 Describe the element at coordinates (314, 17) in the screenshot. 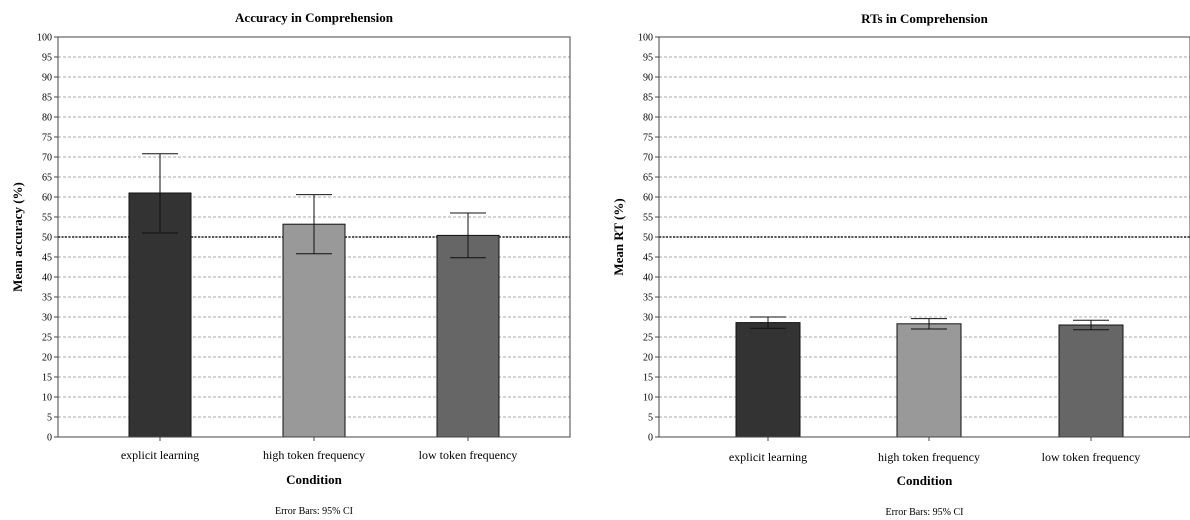

I see `chart-title: Accuracy in Comprehension` at that location.